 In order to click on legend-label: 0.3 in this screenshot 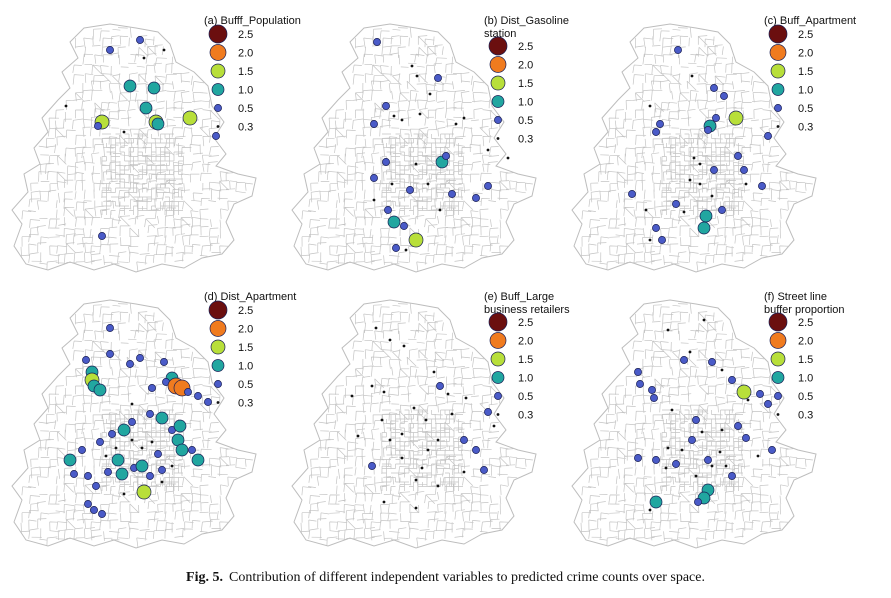, I will do `click(805, 416)`.